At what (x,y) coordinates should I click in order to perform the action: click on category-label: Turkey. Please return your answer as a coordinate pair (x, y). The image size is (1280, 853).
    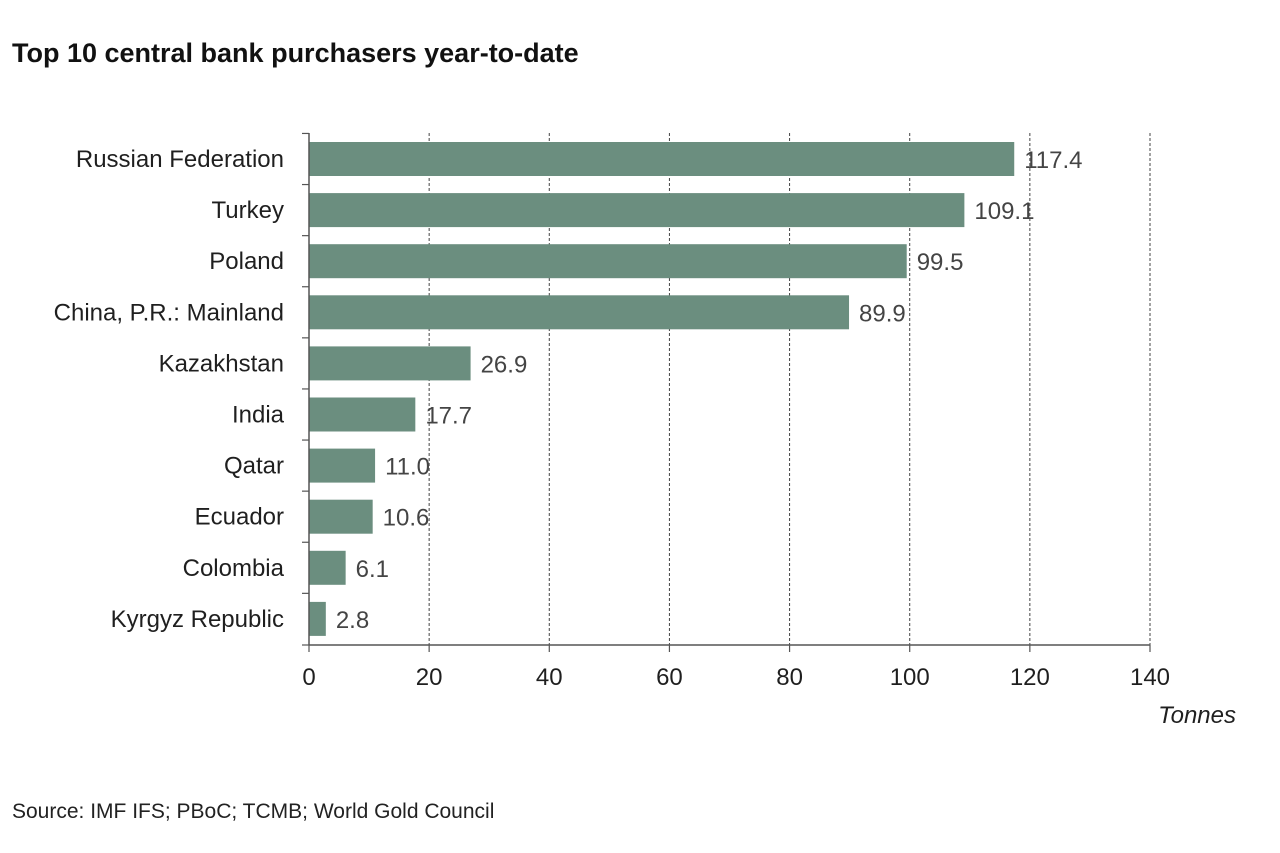
    Looking at the image, I should click on (248, 210).